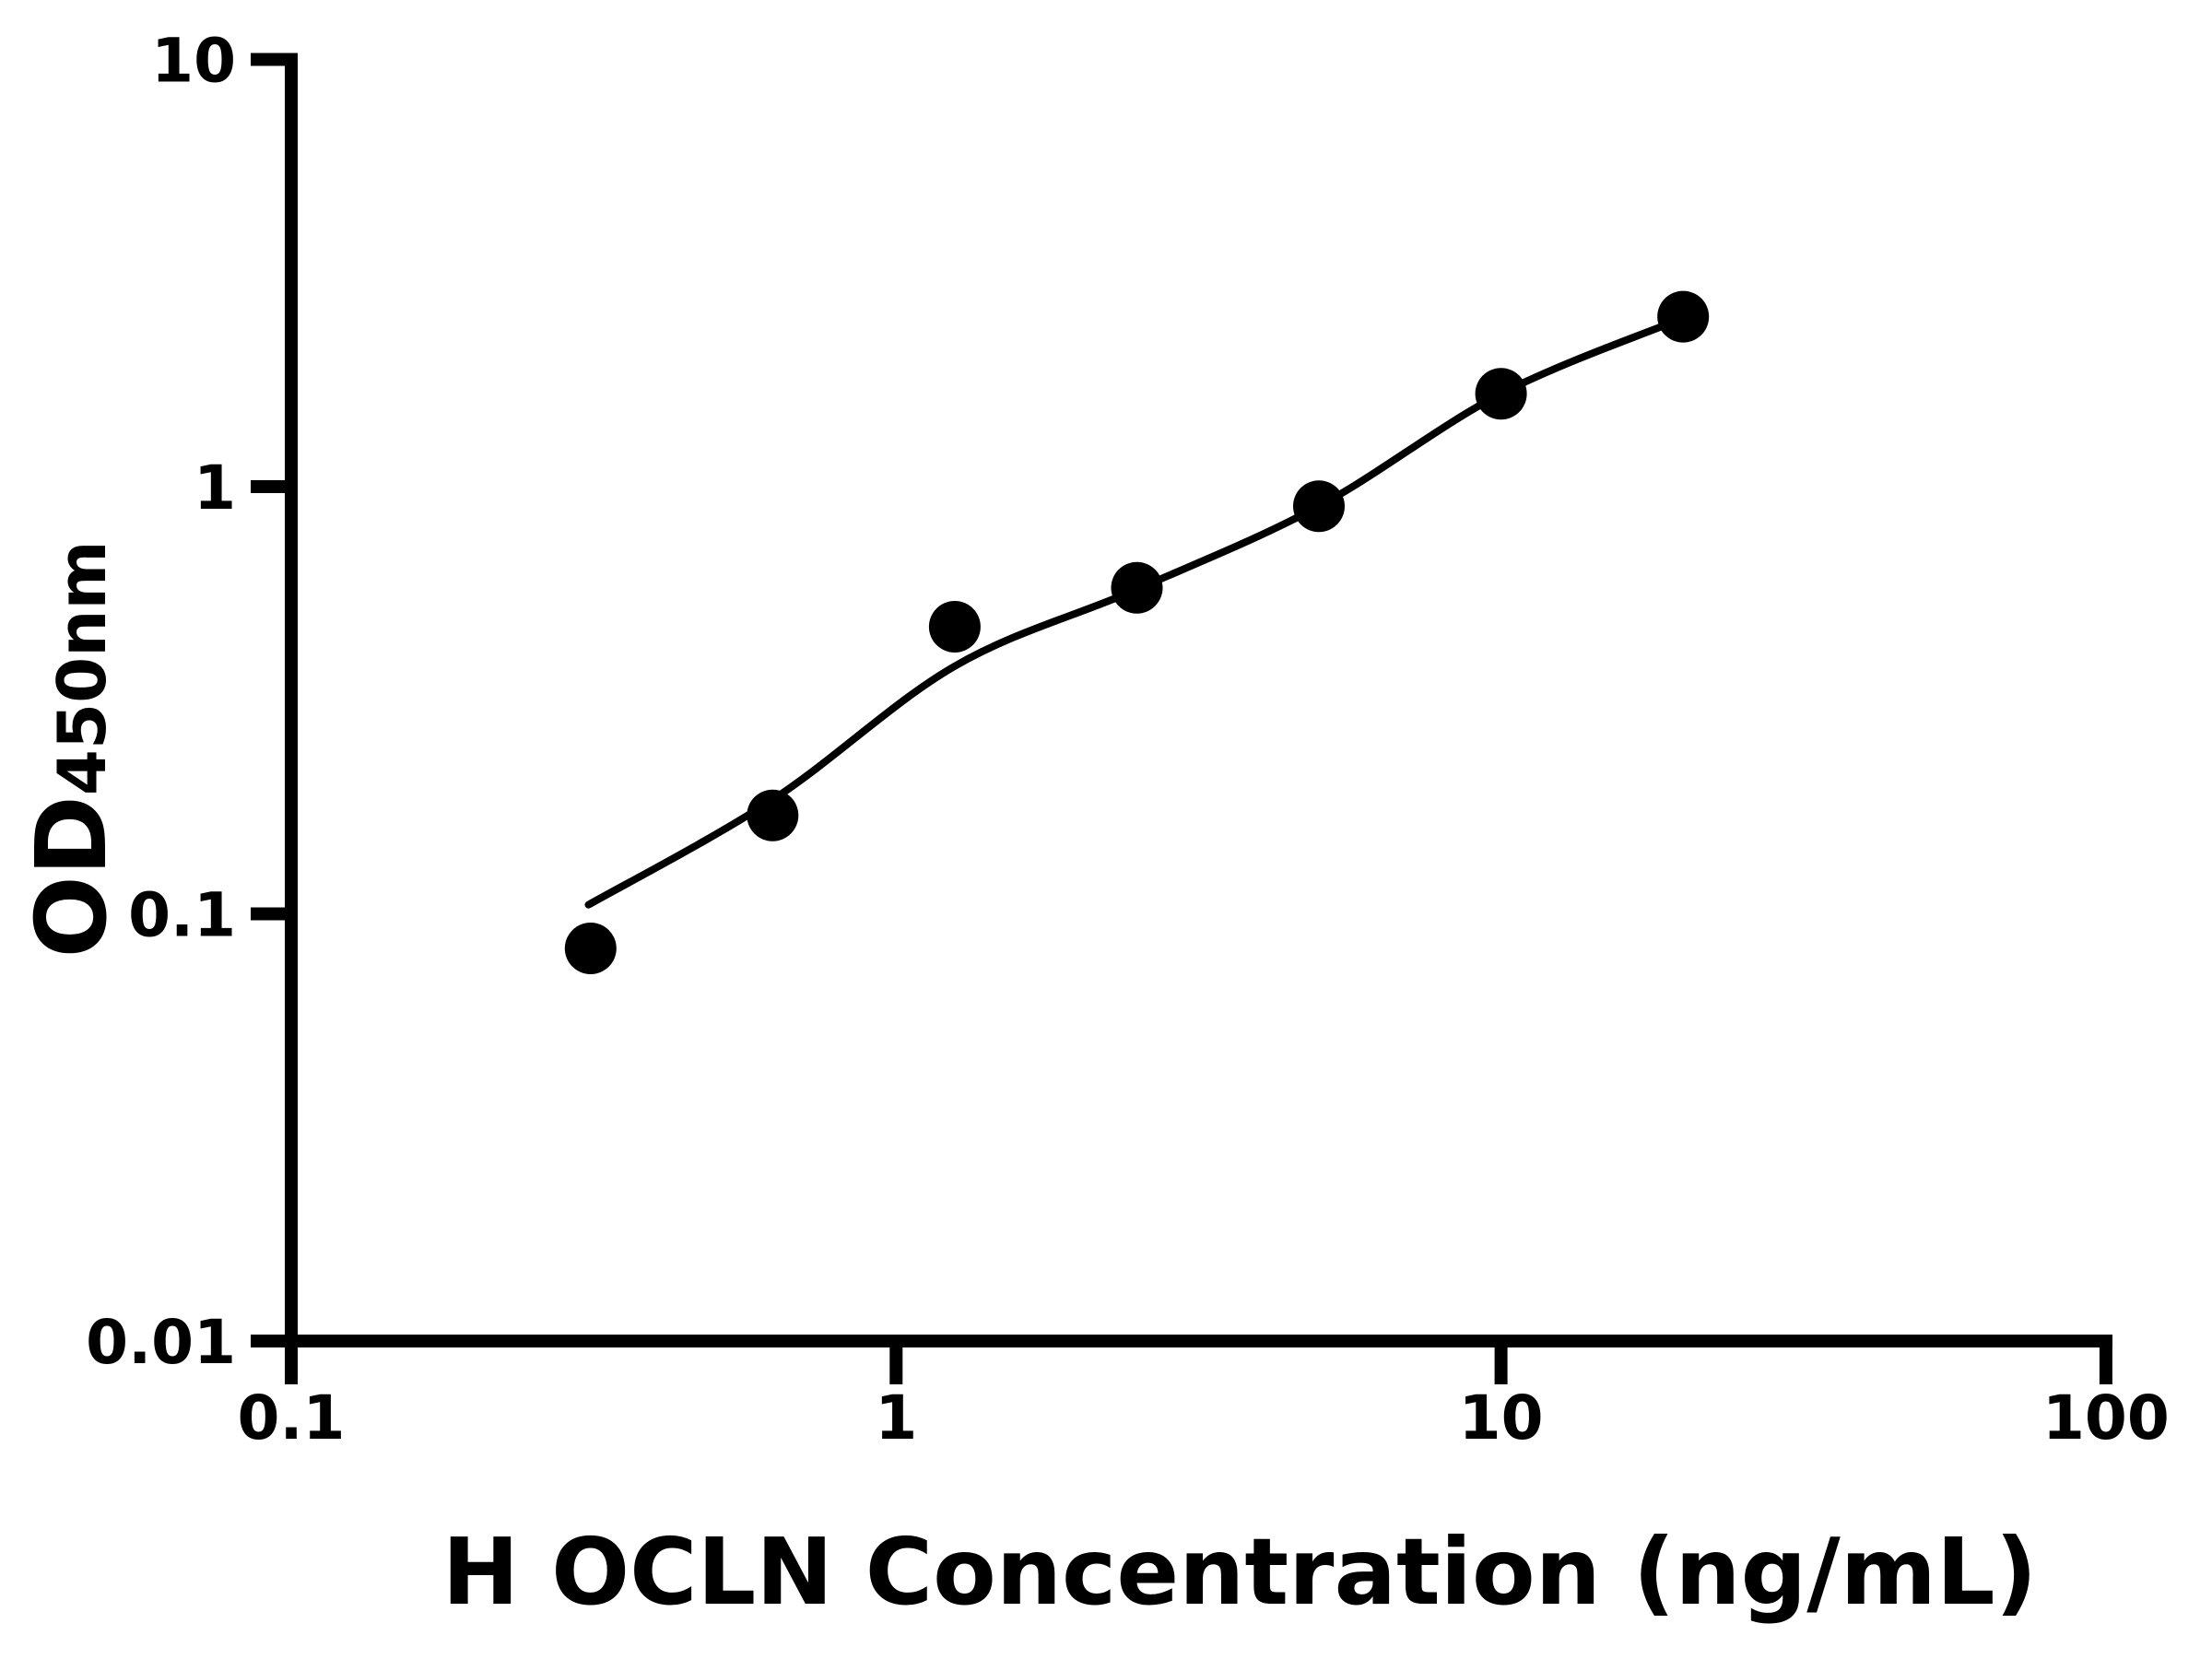 Image resolution: width=2212 pixels, height=1659 pixels. What do you see at coordinates (2106, 1417) in the screenshot?
I see `x-tick-label: 100` at bounding box center [2106, 1417].